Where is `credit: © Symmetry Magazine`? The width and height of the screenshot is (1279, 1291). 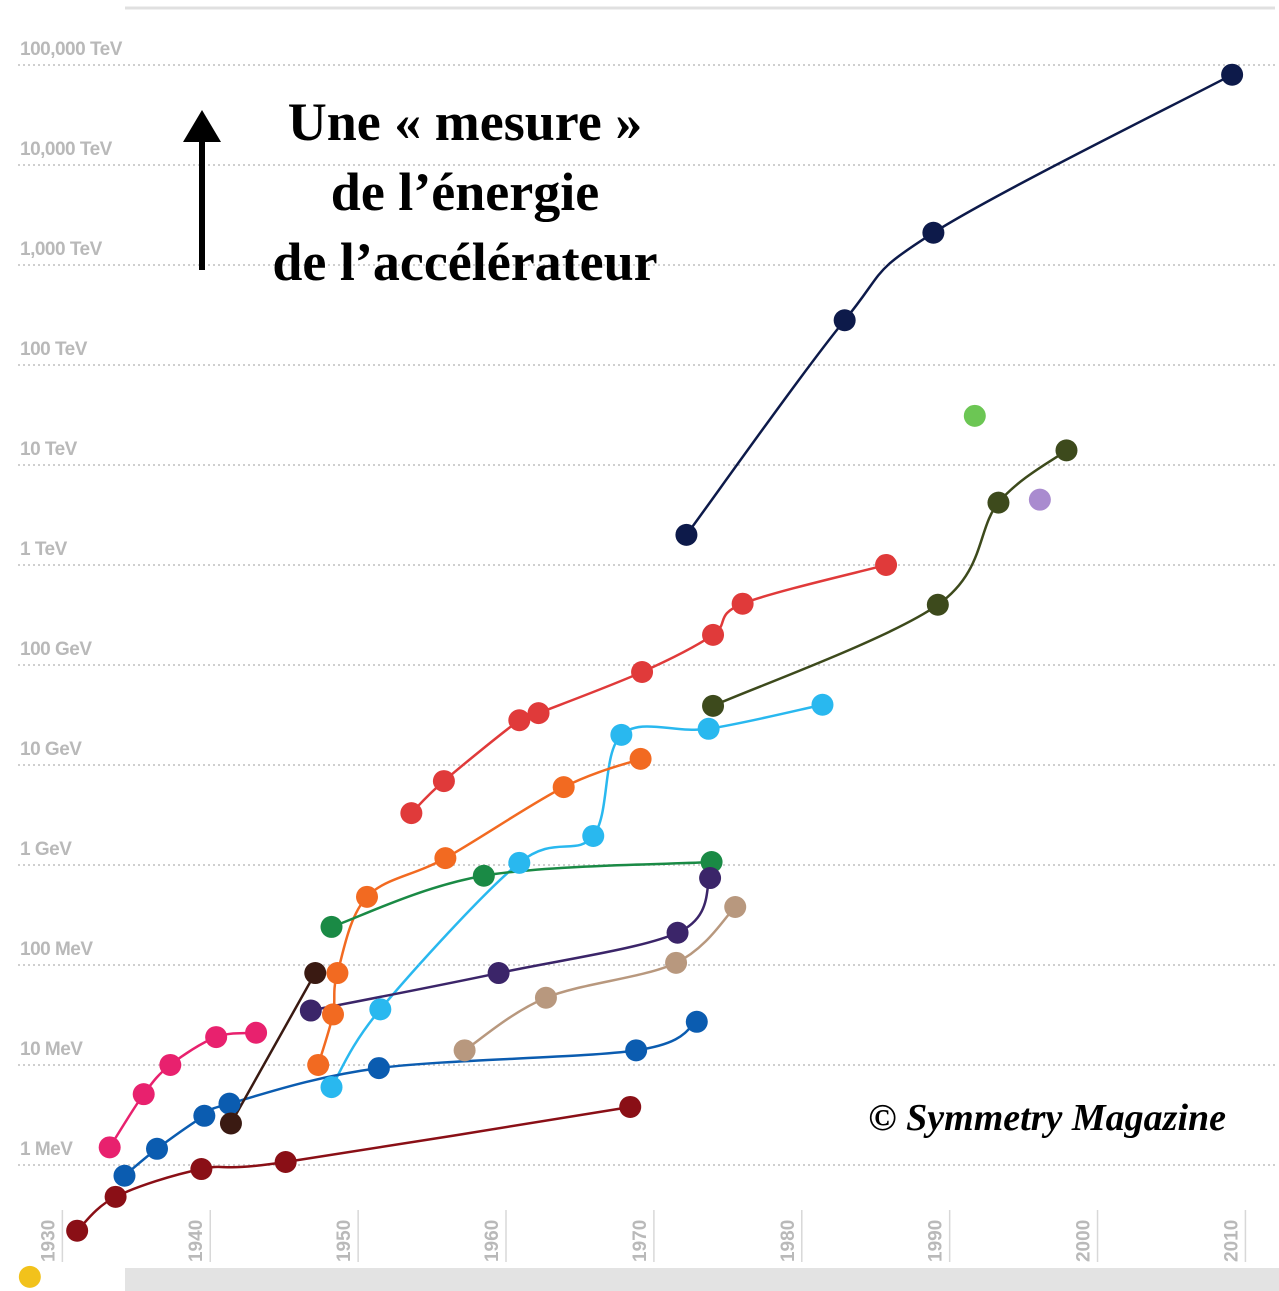
credit: © Symmetry Magazine is located at coordinates (1047, 1118).